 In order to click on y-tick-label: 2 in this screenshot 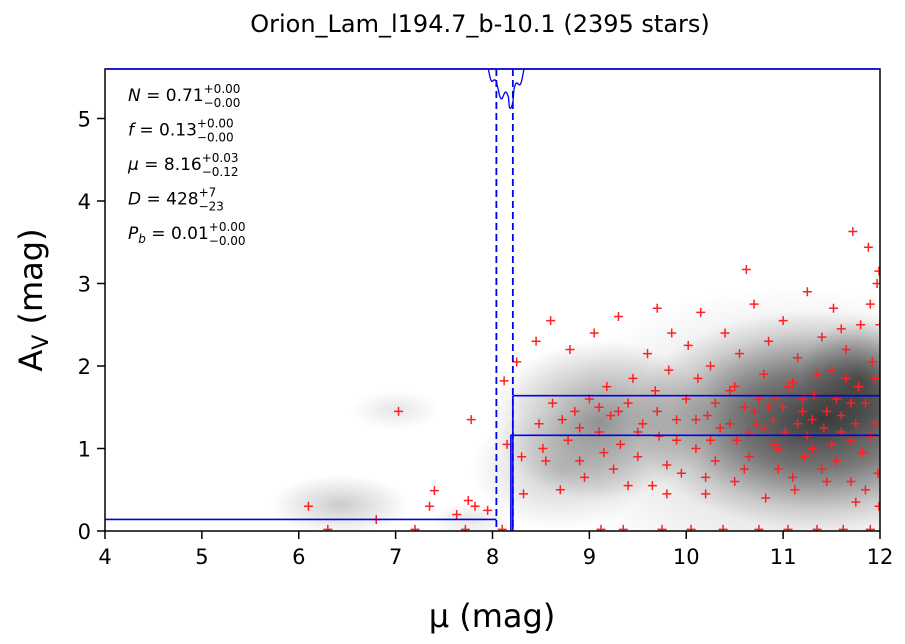, I will do `click(84, 367)`.